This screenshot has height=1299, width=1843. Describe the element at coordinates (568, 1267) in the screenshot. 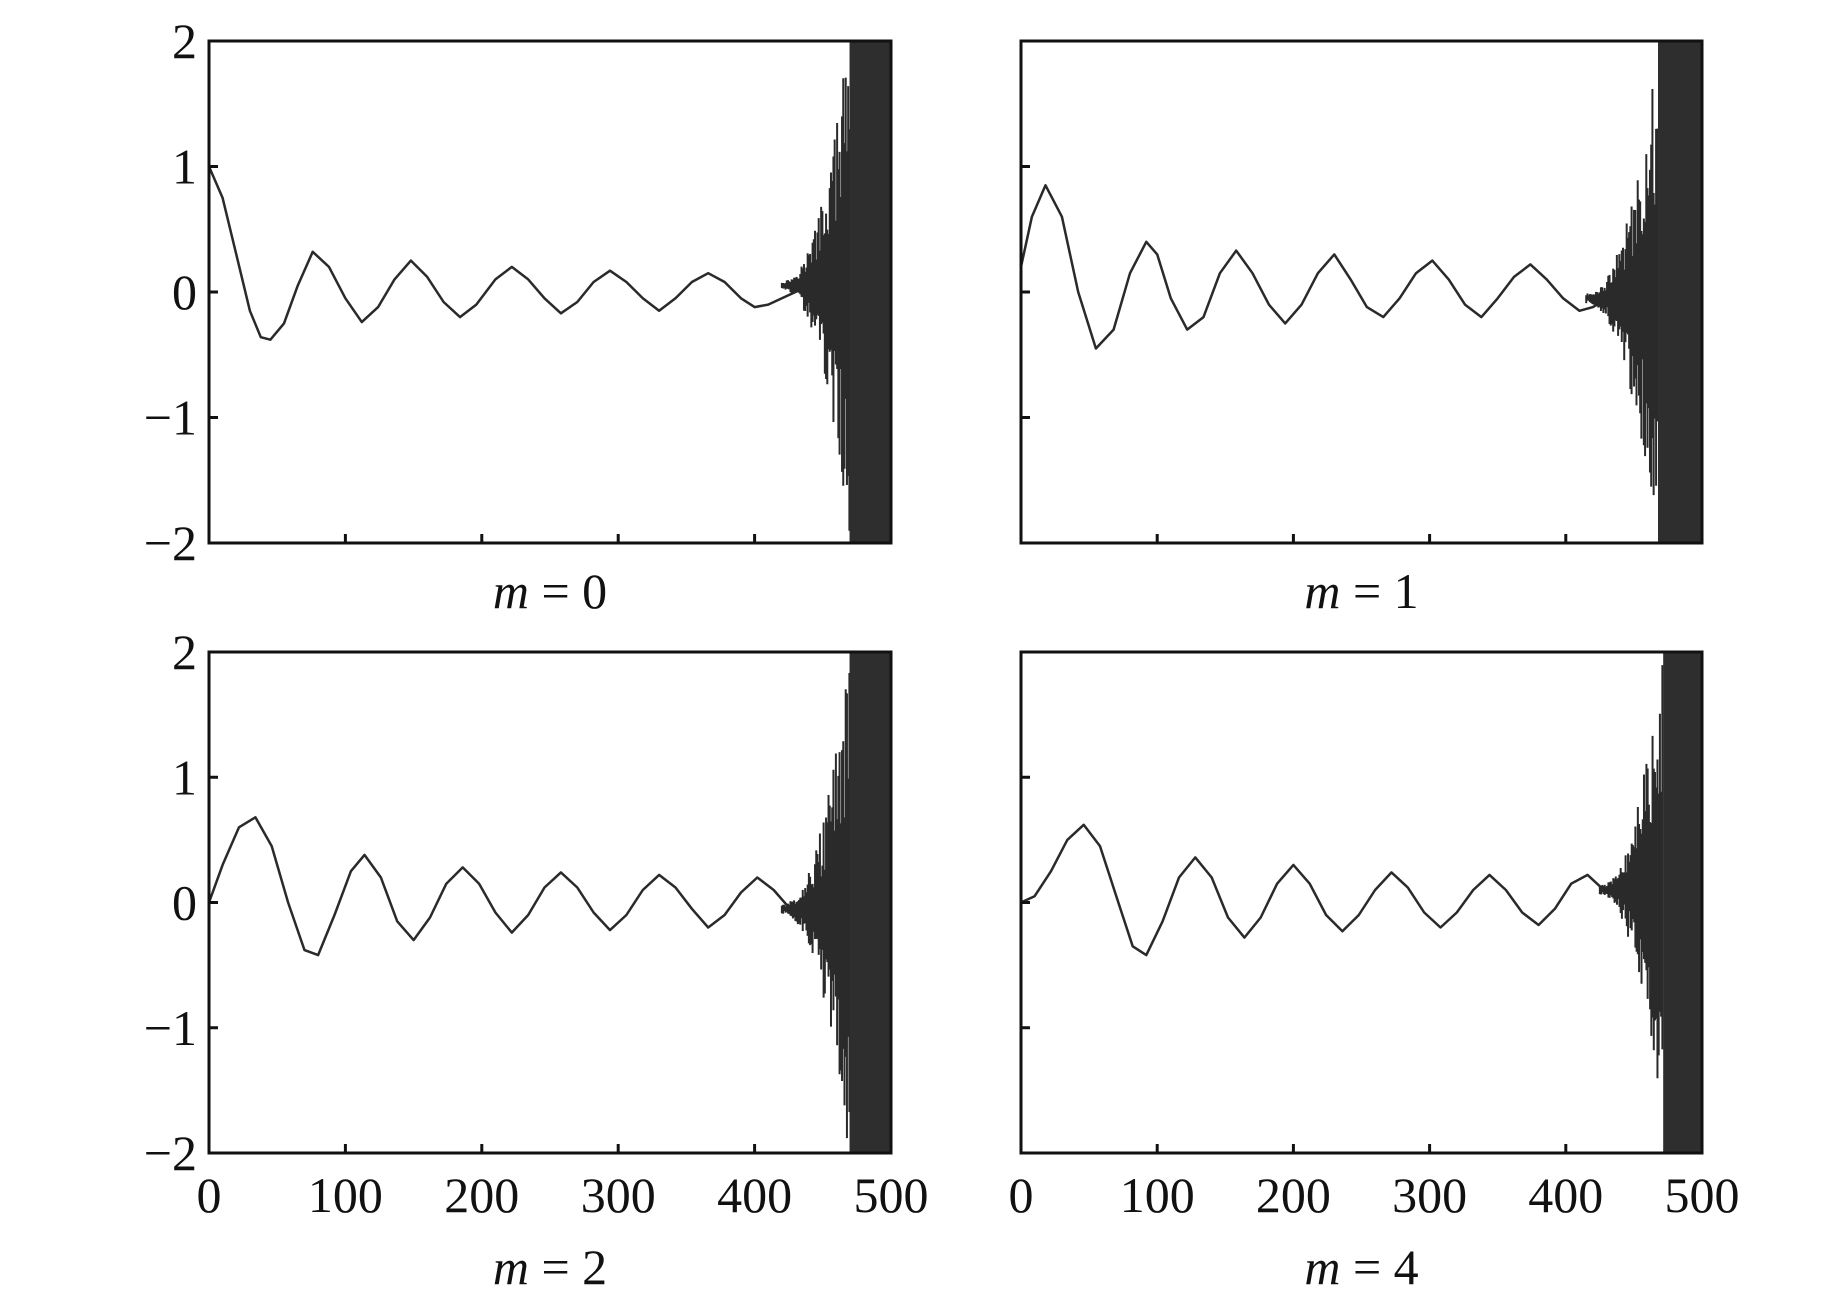

I see `caption-value: = 2` at that location.